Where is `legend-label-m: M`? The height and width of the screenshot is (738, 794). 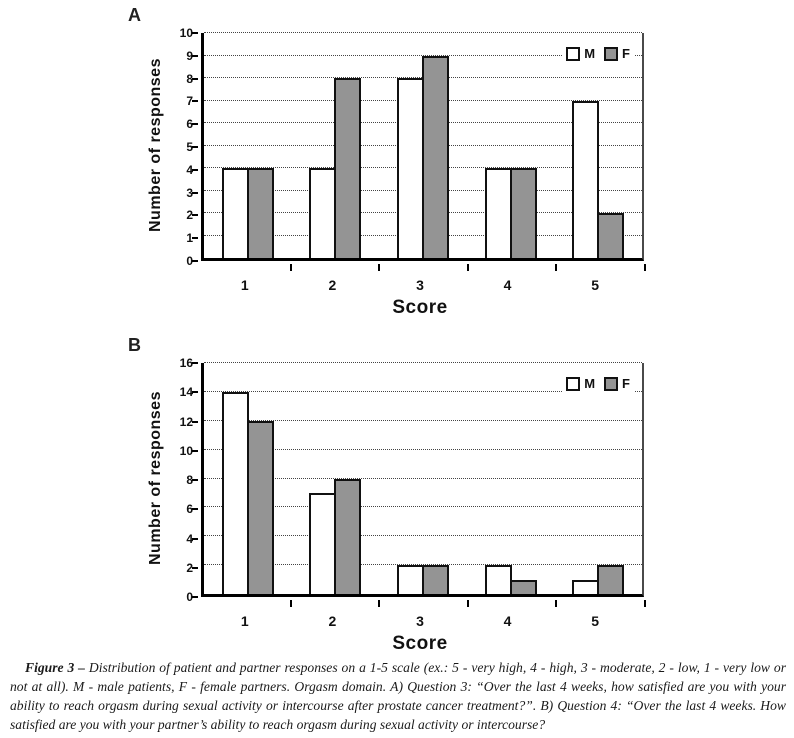
legend-label-m: M is located at coordinates (590, 53).